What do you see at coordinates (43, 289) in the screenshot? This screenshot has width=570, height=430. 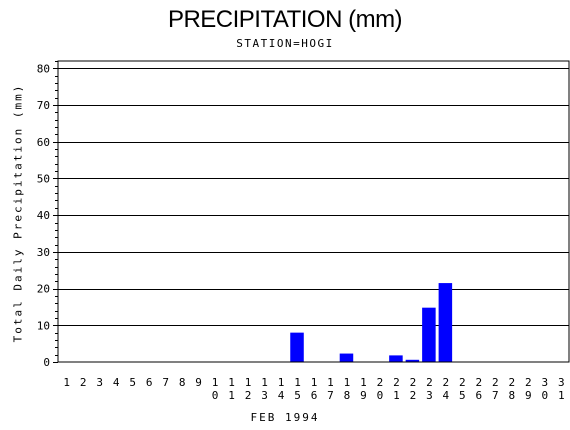 I see `y-tick-label: 20` at bounding box center [43, 289].